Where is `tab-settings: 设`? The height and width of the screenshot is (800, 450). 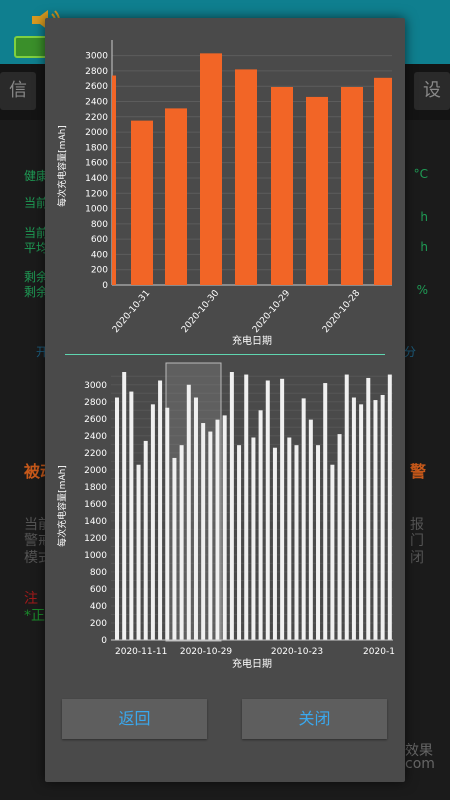 tab-settings: 设 is located at coordinates (432, 91).